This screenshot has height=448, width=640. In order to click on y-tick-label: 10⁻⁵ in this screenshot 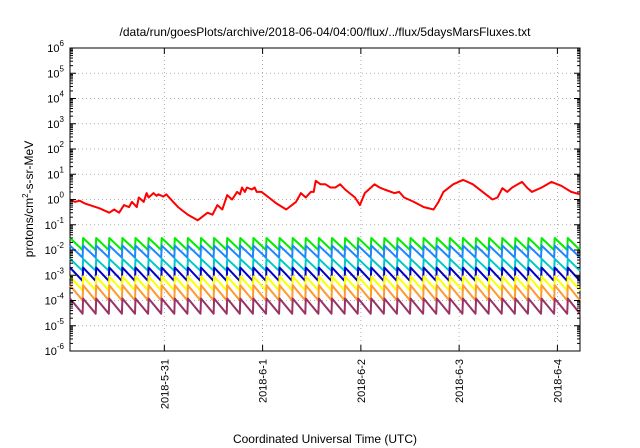, I will do `click(55, 325)`.